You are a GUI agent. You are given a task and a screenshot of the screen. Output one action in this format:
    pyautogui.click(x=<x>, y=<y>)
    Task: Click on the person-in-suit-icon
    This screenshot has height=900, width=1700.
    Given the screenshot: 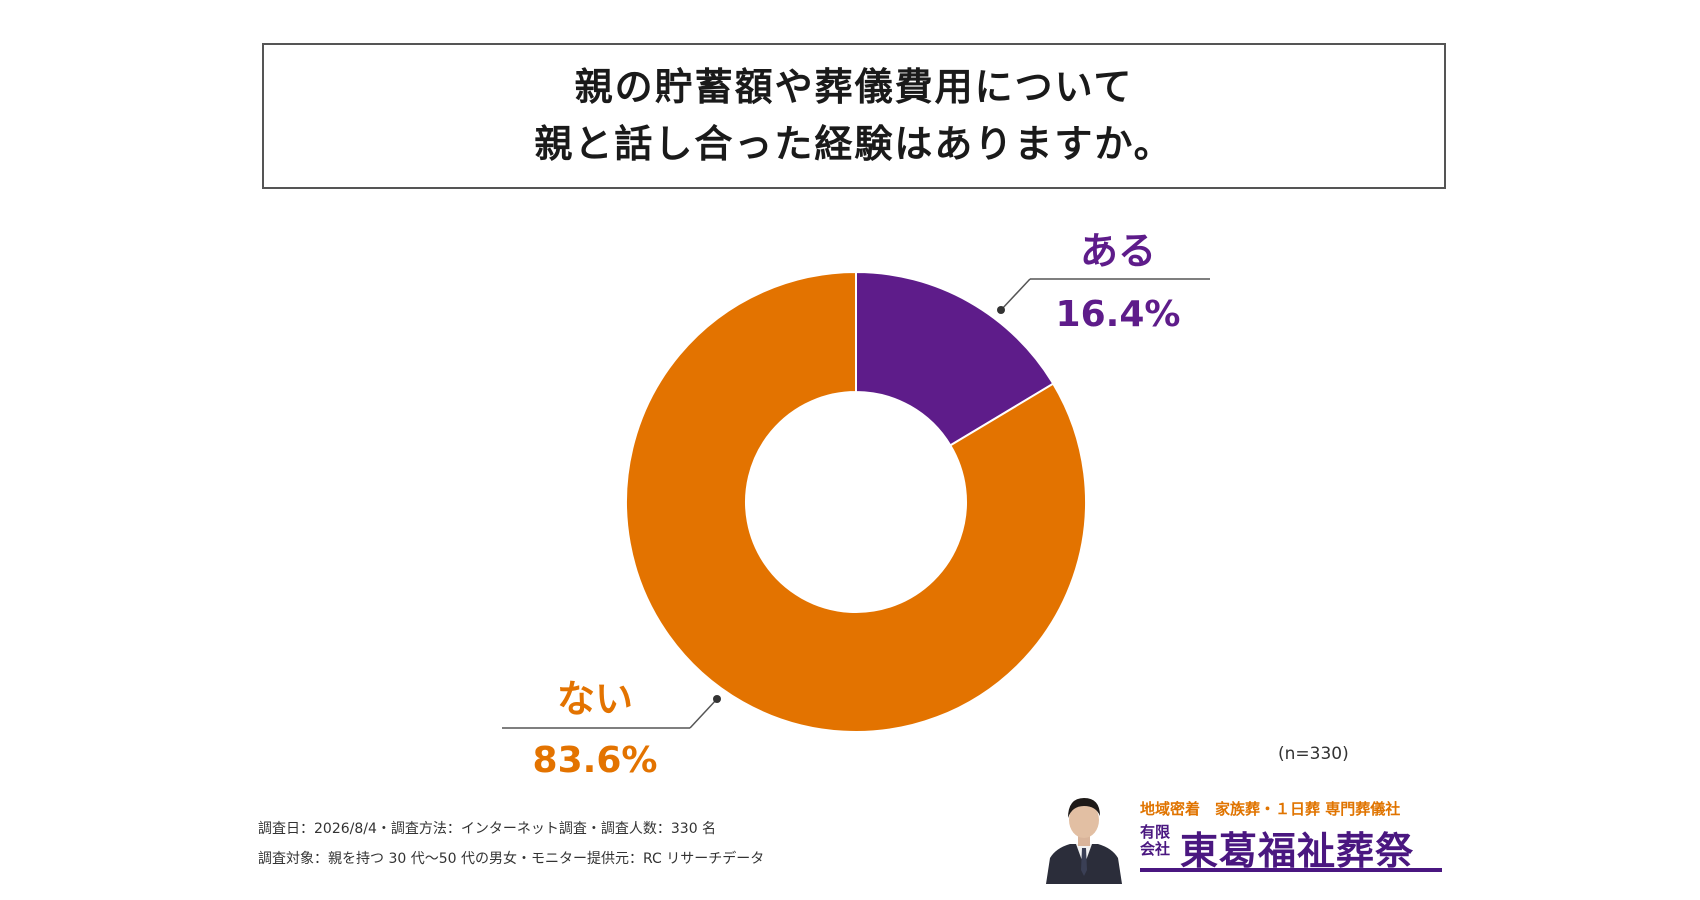 What is the action you would take?
    pyautogui.click(x=1084, y=835)
    